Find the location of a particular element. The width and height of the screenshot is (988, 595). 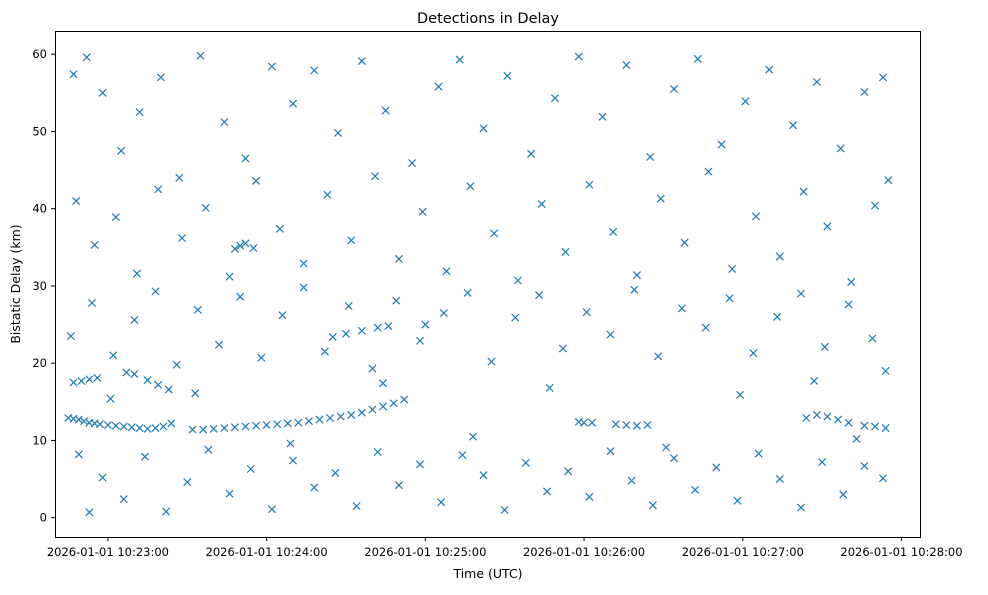

chart-title: Detections in Delay is located at coordinates (488, 19).